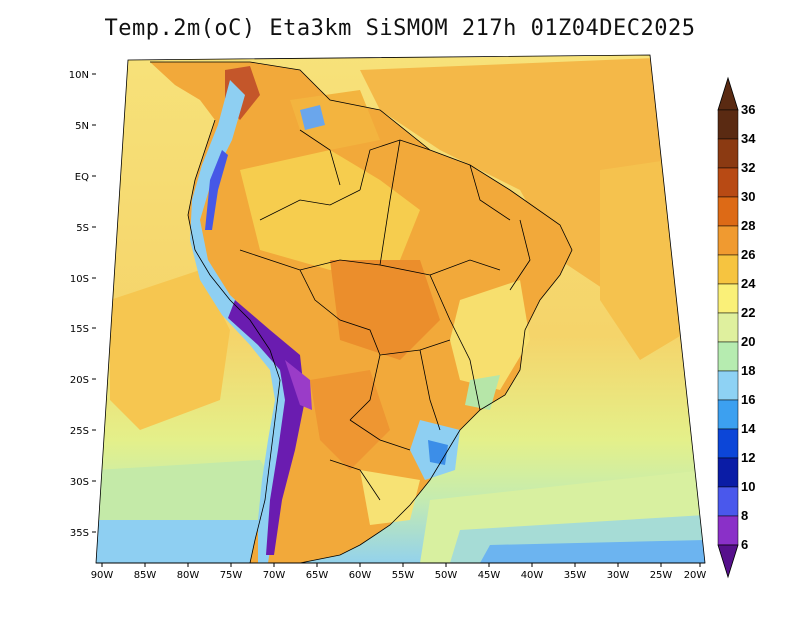 The height and width of the screenshot is (618, 800). What do you see at coordinates (748, 138) in the screenshot?
I see `colorbar-label: 34` at bounding box center [748, 138].